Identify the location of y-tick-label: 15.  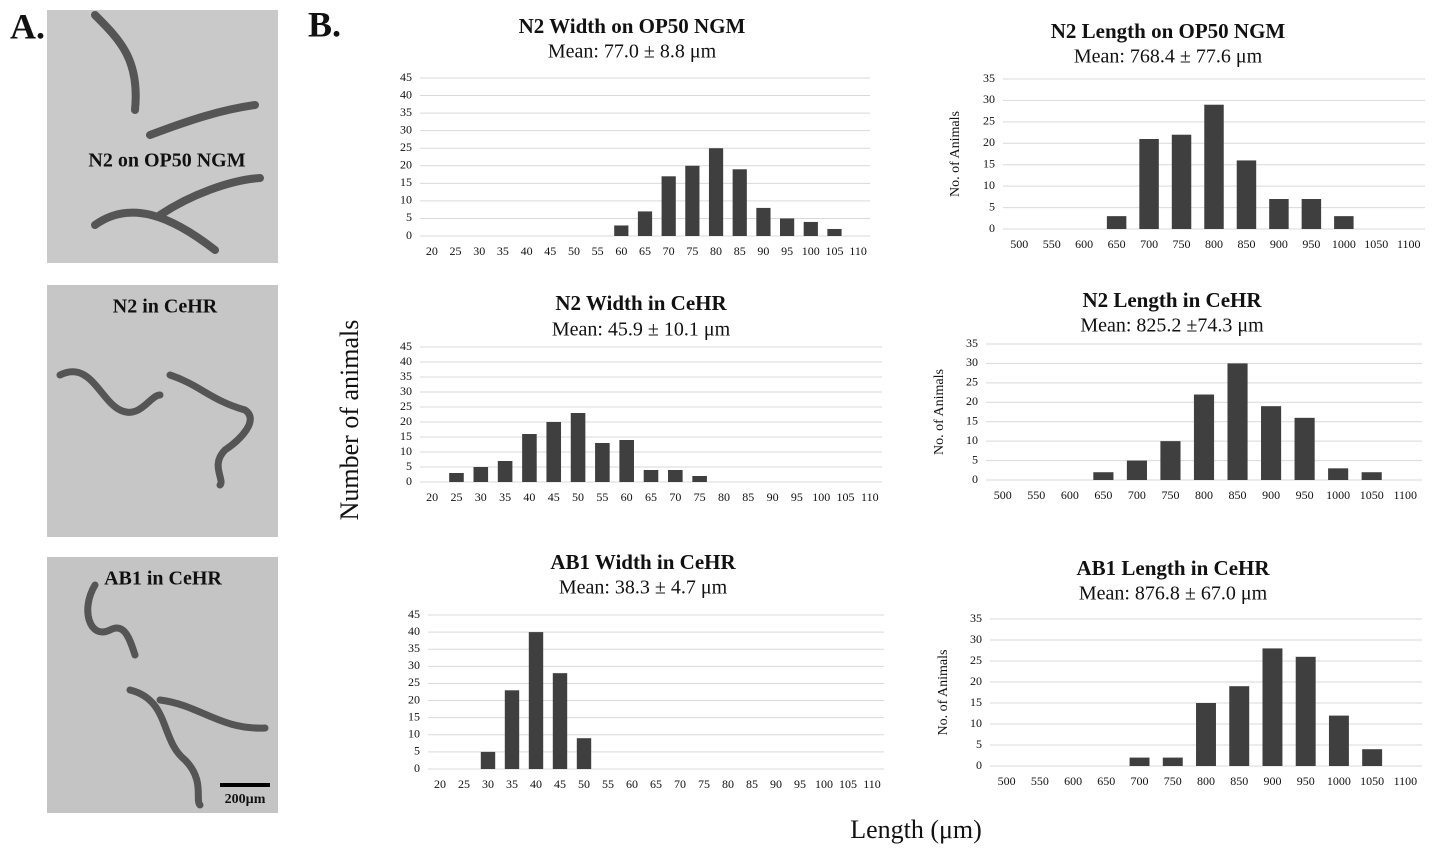
(976, 702).